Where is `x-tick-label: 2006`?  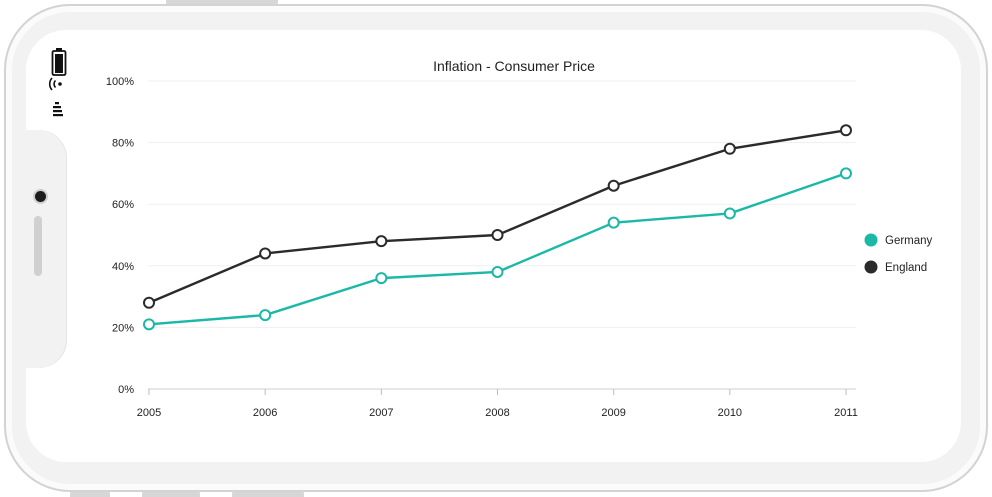
x-tick-label: 2006 is located at coordinates (265, 413).